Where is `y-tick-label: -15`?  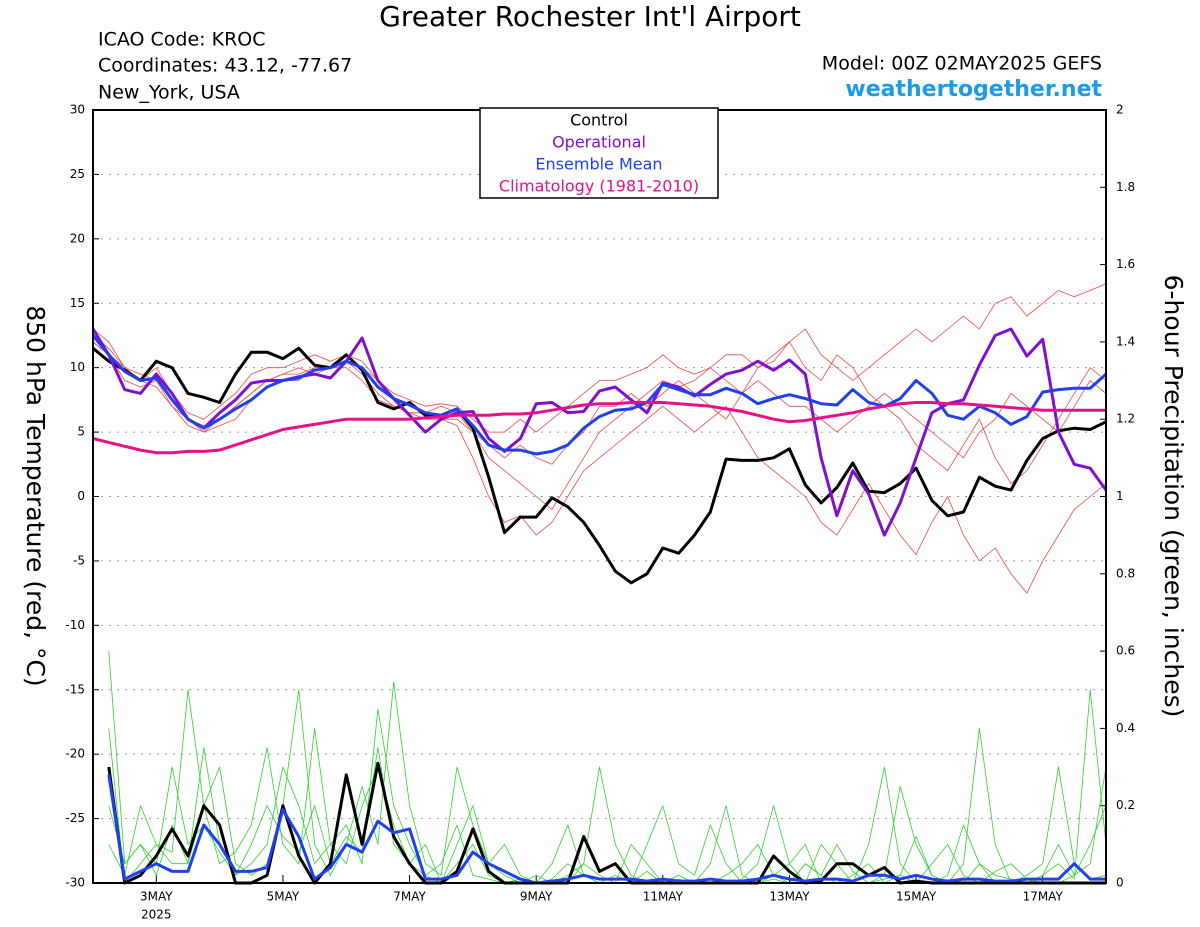
y-tick-label: -15 is located at coordinates (75, 689).